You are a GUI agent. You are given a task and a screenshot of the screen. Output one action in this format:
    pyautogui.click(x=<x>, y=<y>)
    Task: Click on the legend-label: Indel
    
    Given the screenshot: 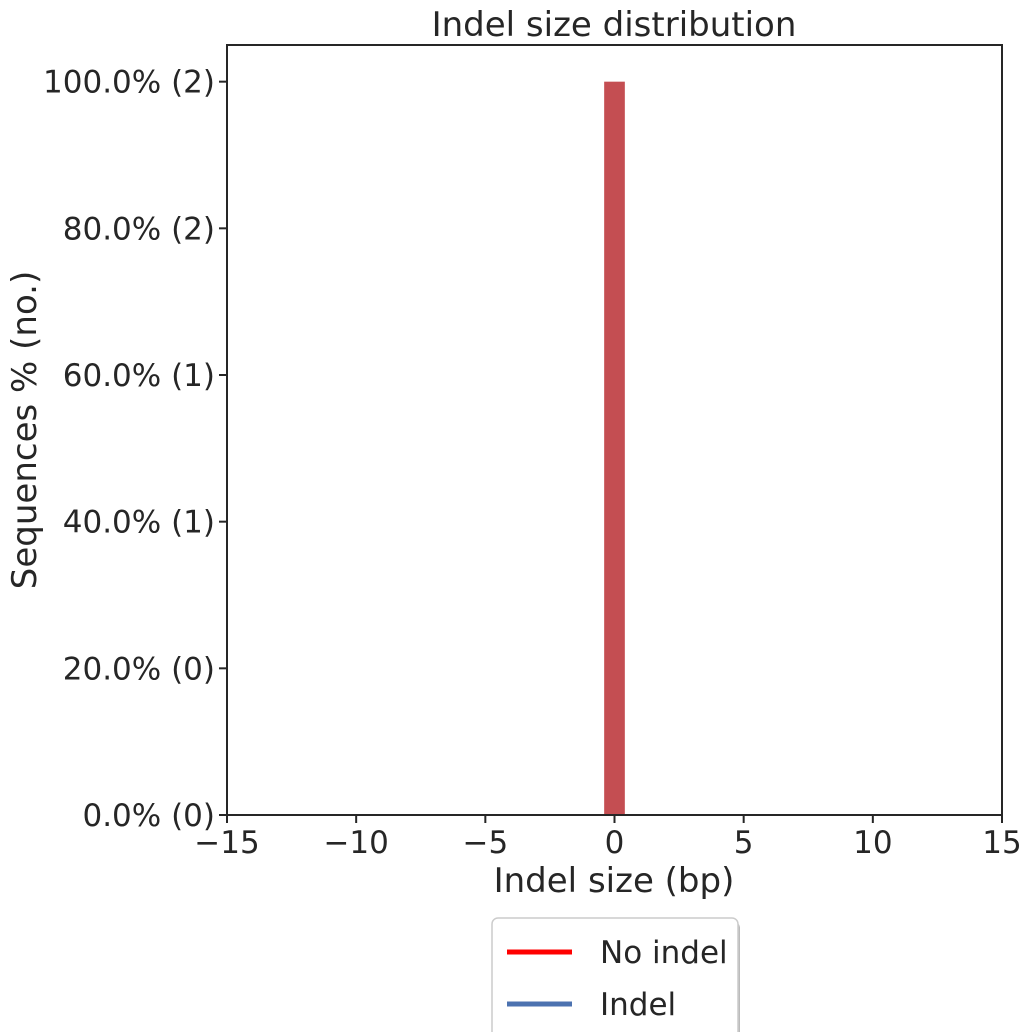 What is the action you would take?
    pyautogui.click(x=638, y=1005)
    